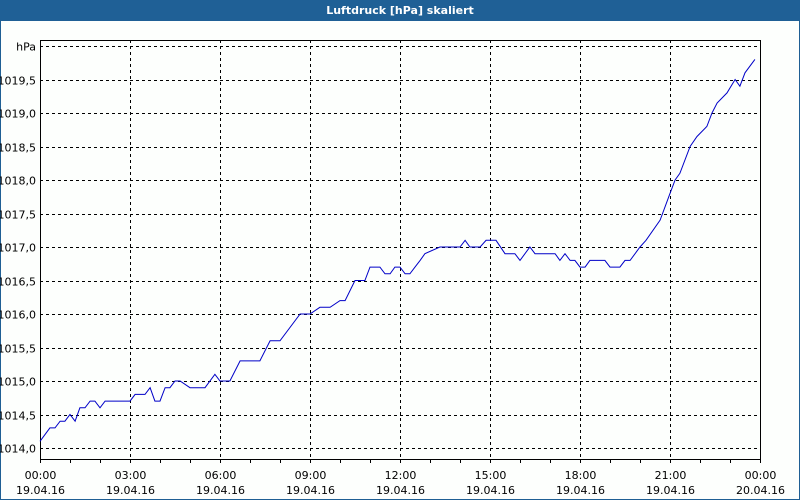 The width and height of the screenshot is (800, 500). Describe the element at coordinates (581, 475) in the screenshot. I see `x-tick-time: 18:00` at that location.